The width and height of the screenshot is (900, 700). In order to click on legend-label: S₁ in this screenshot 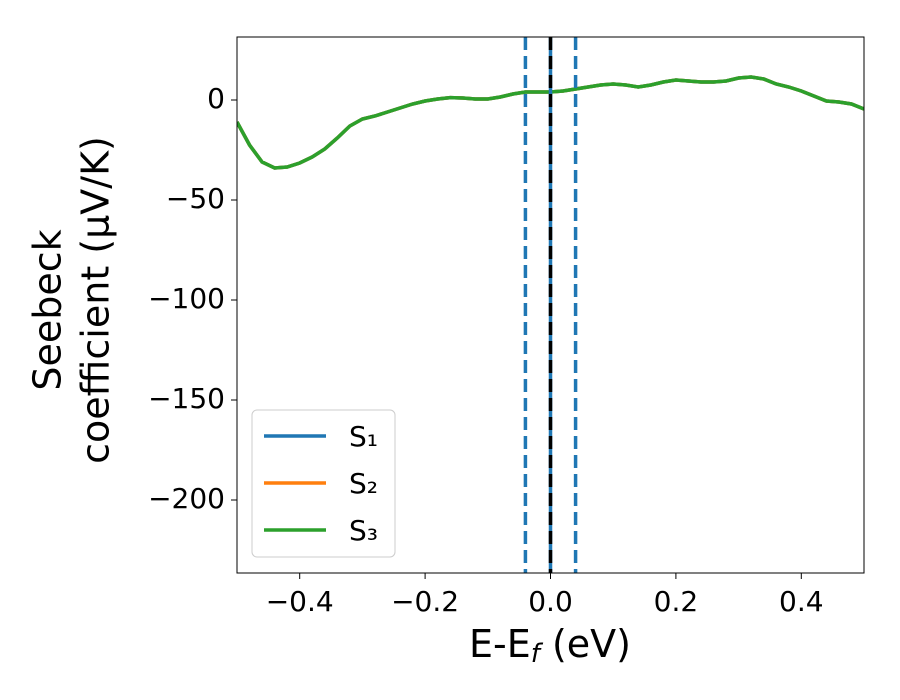, I will do `click(363, 436)`.